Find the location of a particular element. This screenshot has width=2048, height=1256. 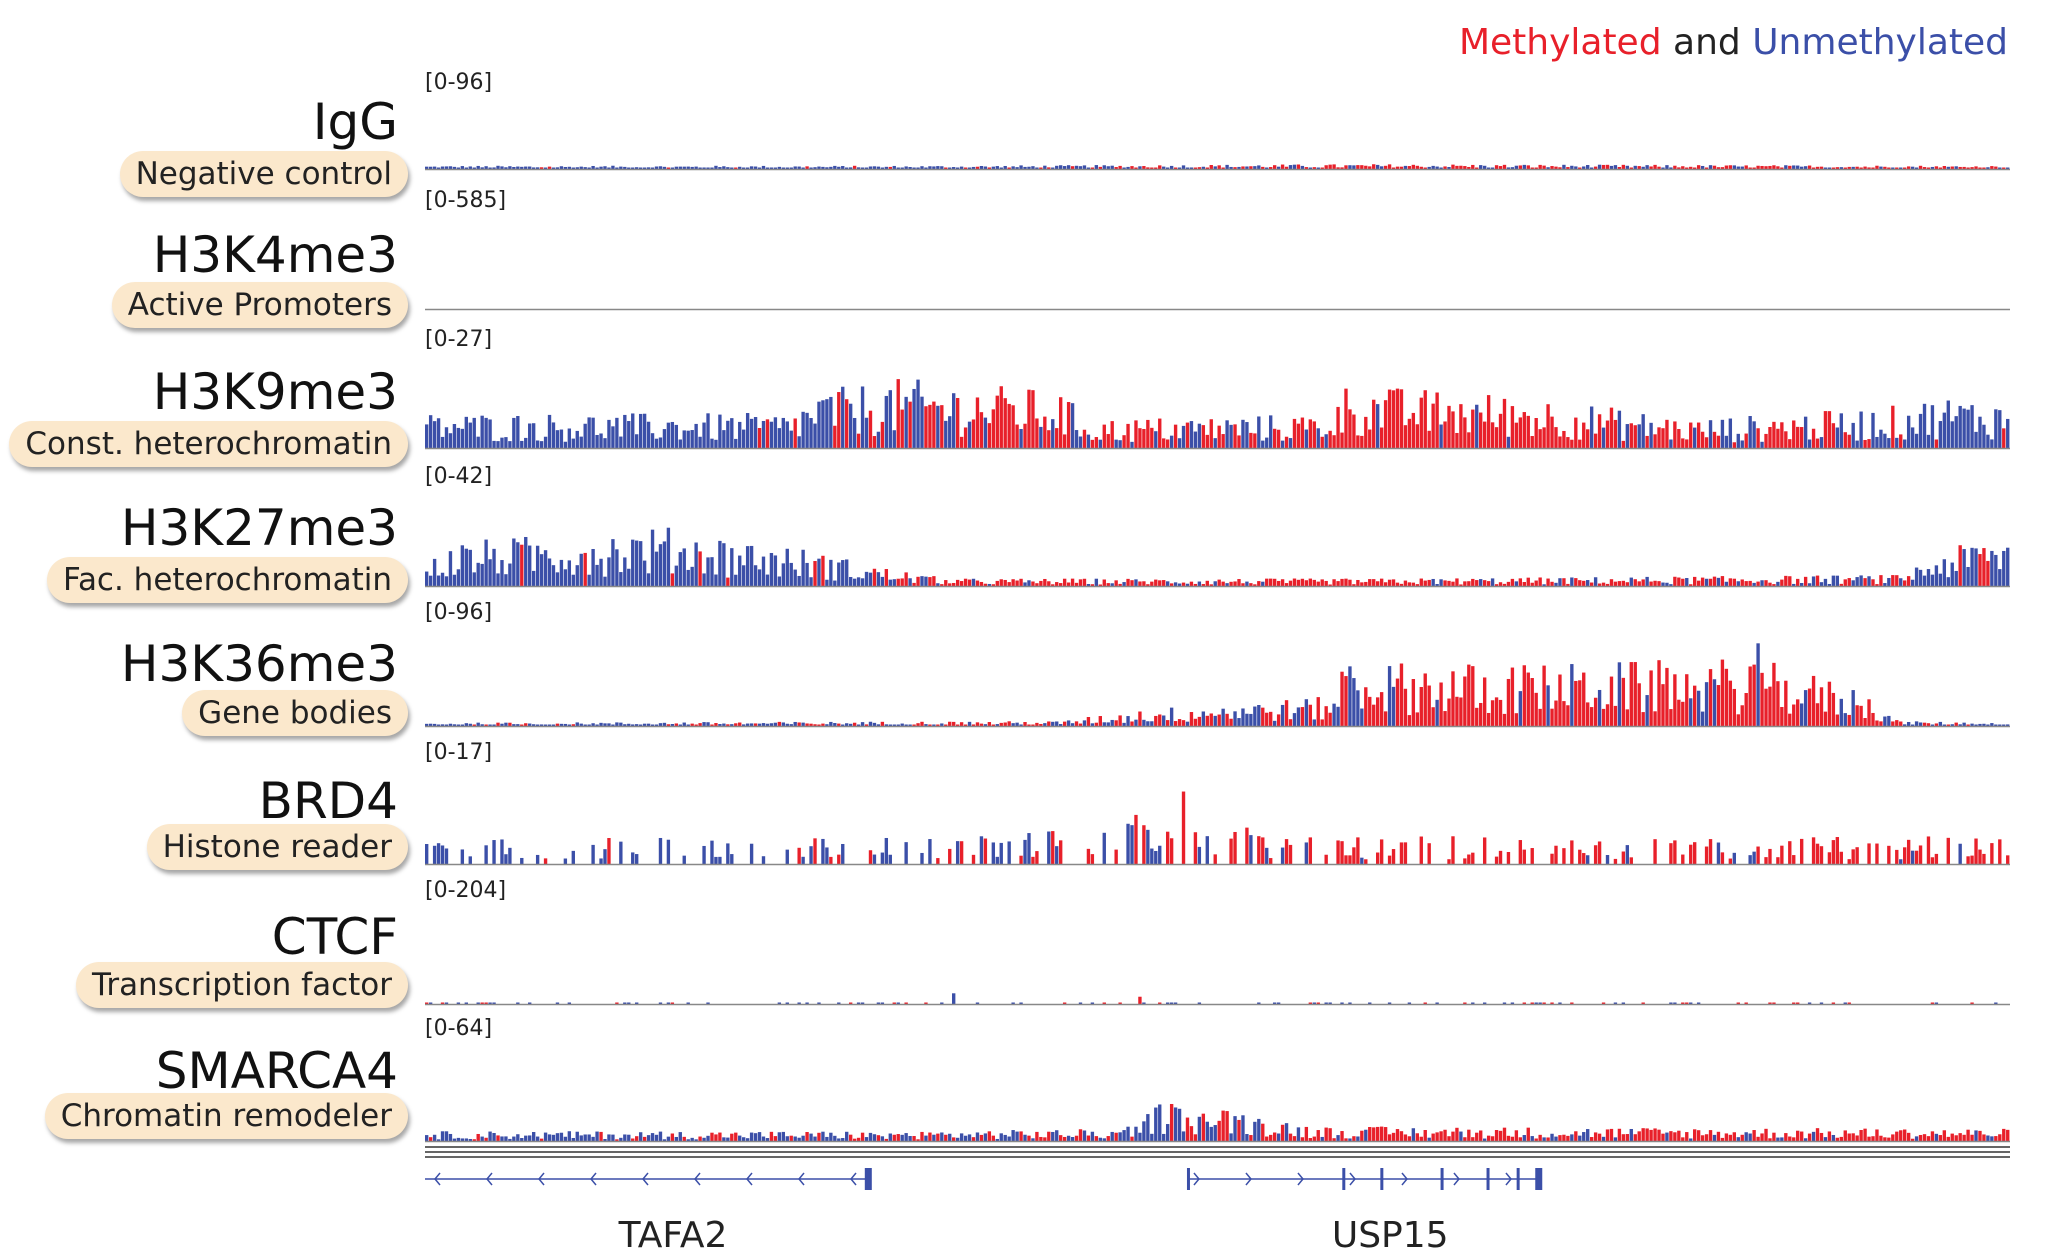

track-name: BRD4 is located at coordinates (328, 801).